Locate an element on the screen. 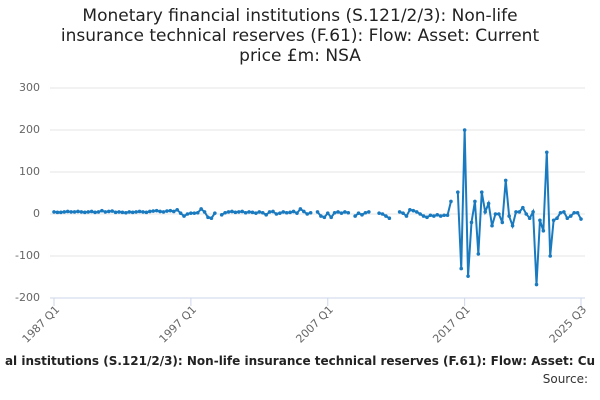 The height and width of the screenshot is (400, 600). x-tick-label: 2007 Q1 is located at coordinates (314, 324).